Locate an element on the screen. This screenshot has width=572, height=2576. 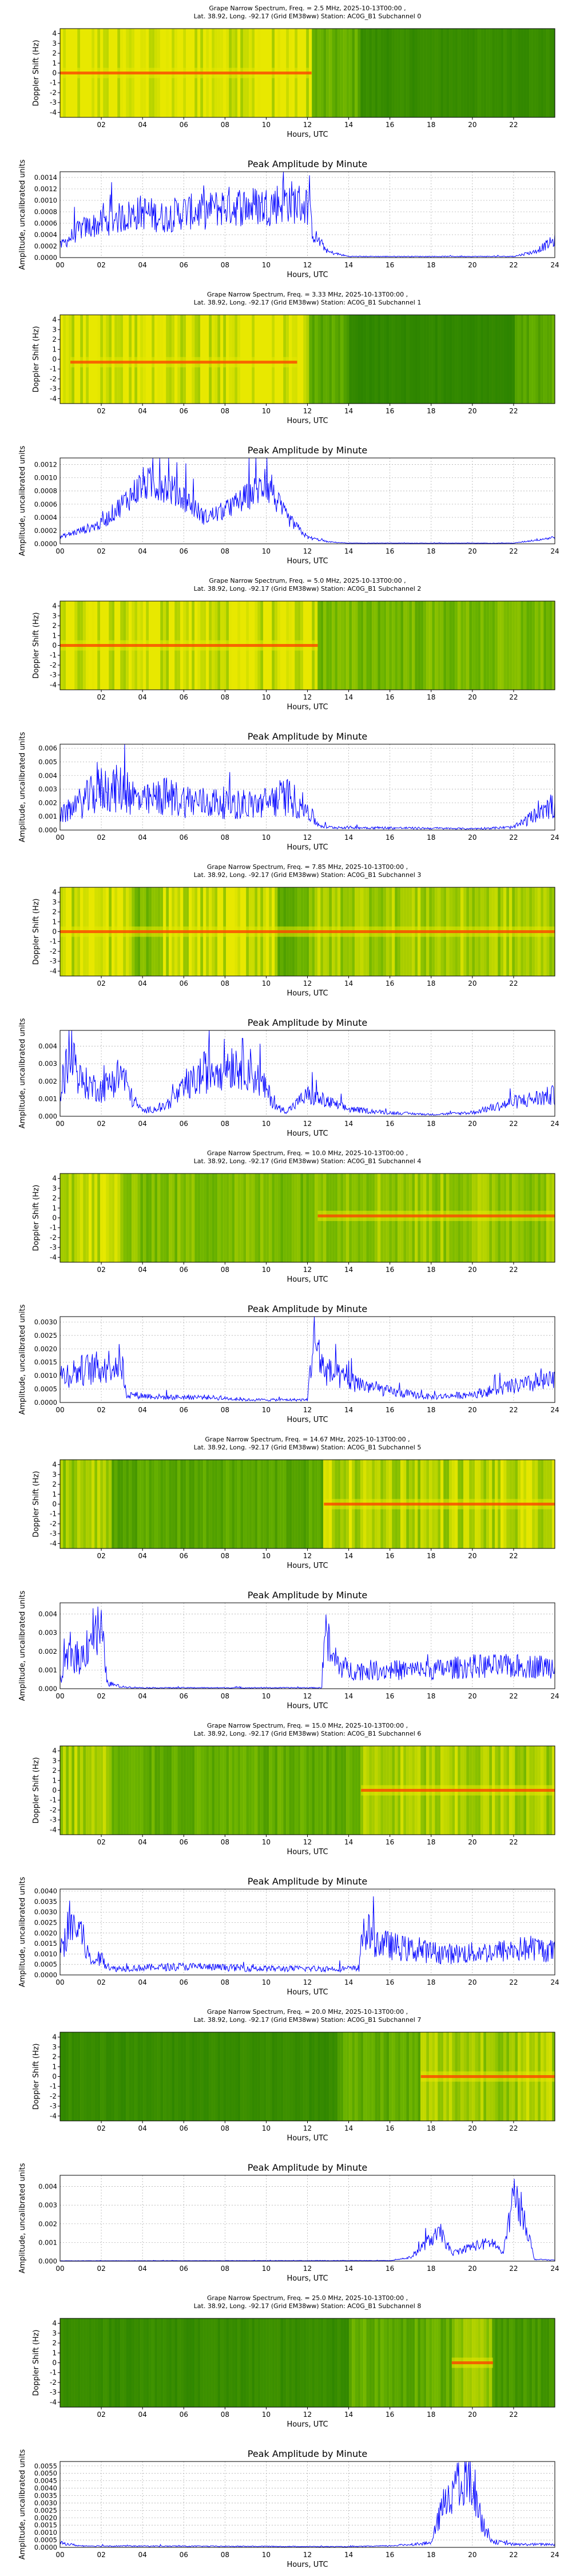
doppler-peak-line is located at coordinates (487, 2076).